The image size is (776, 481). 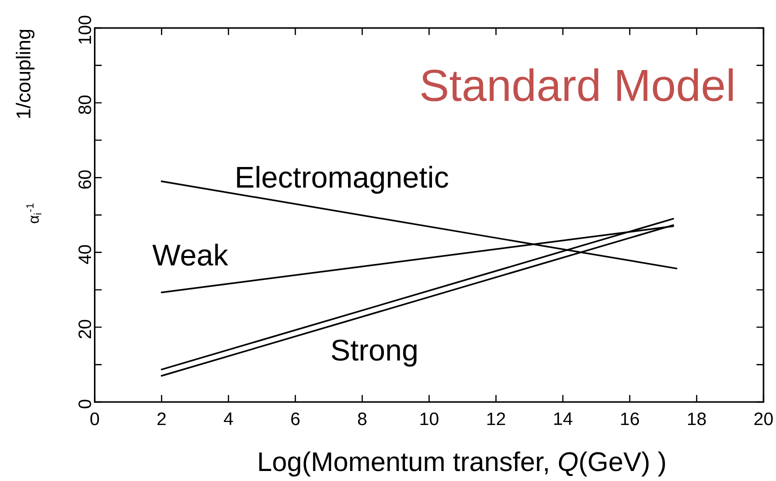 What do you see at coordinates (85, 404) in the screenshot?
I see `y-tick-label: 0` at bounding box center [85, 404].